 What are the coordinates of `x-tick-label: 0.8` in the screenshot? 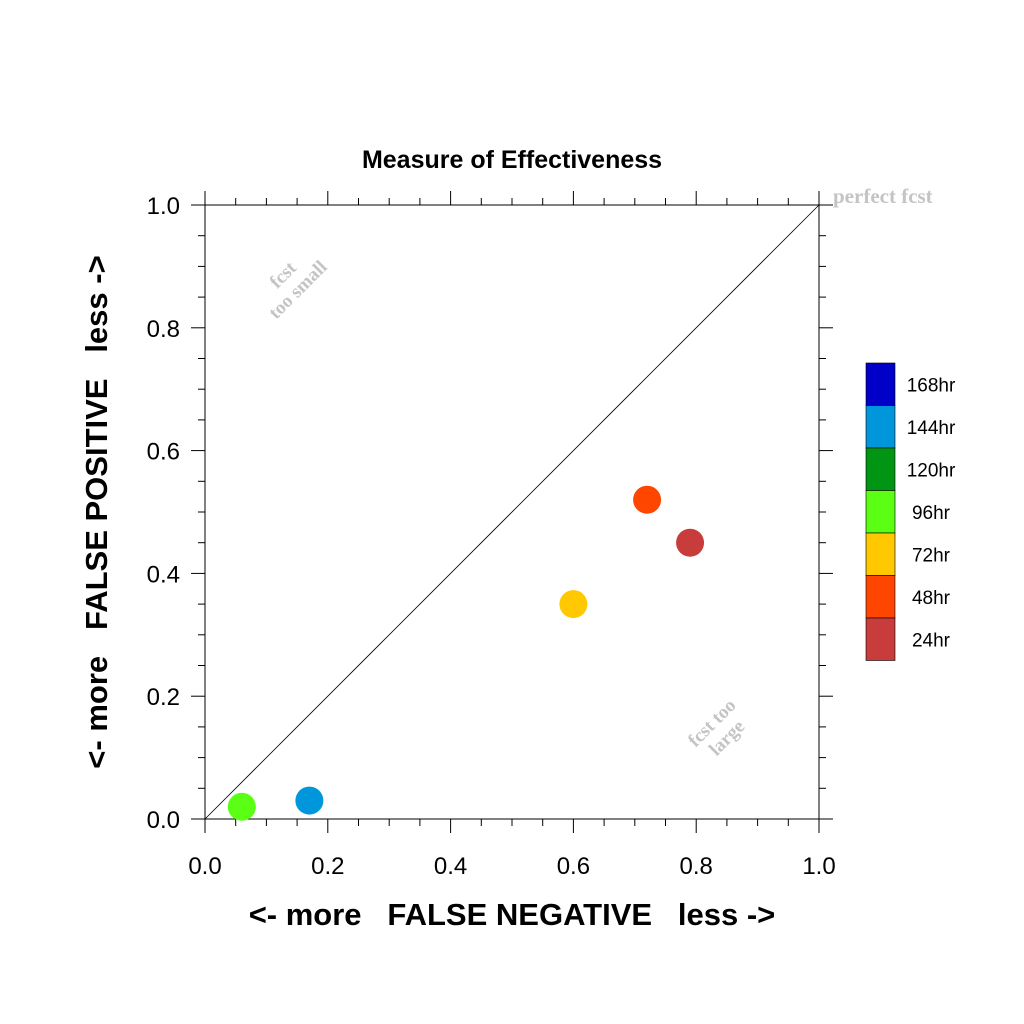 It's located at (696, 866).